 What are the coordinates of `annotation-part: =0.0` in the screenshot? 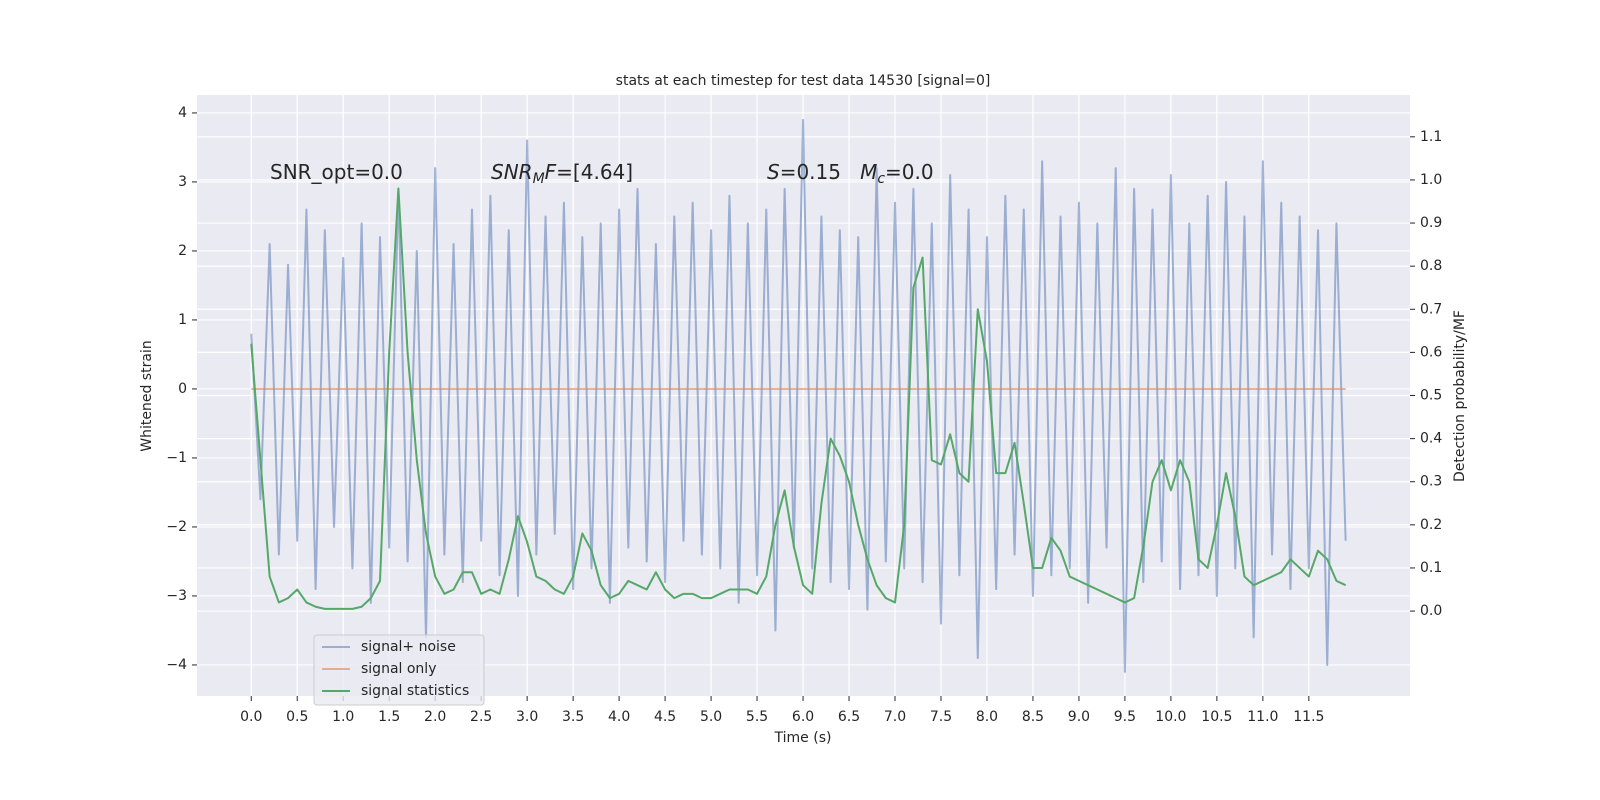 It's located at (909, 172).